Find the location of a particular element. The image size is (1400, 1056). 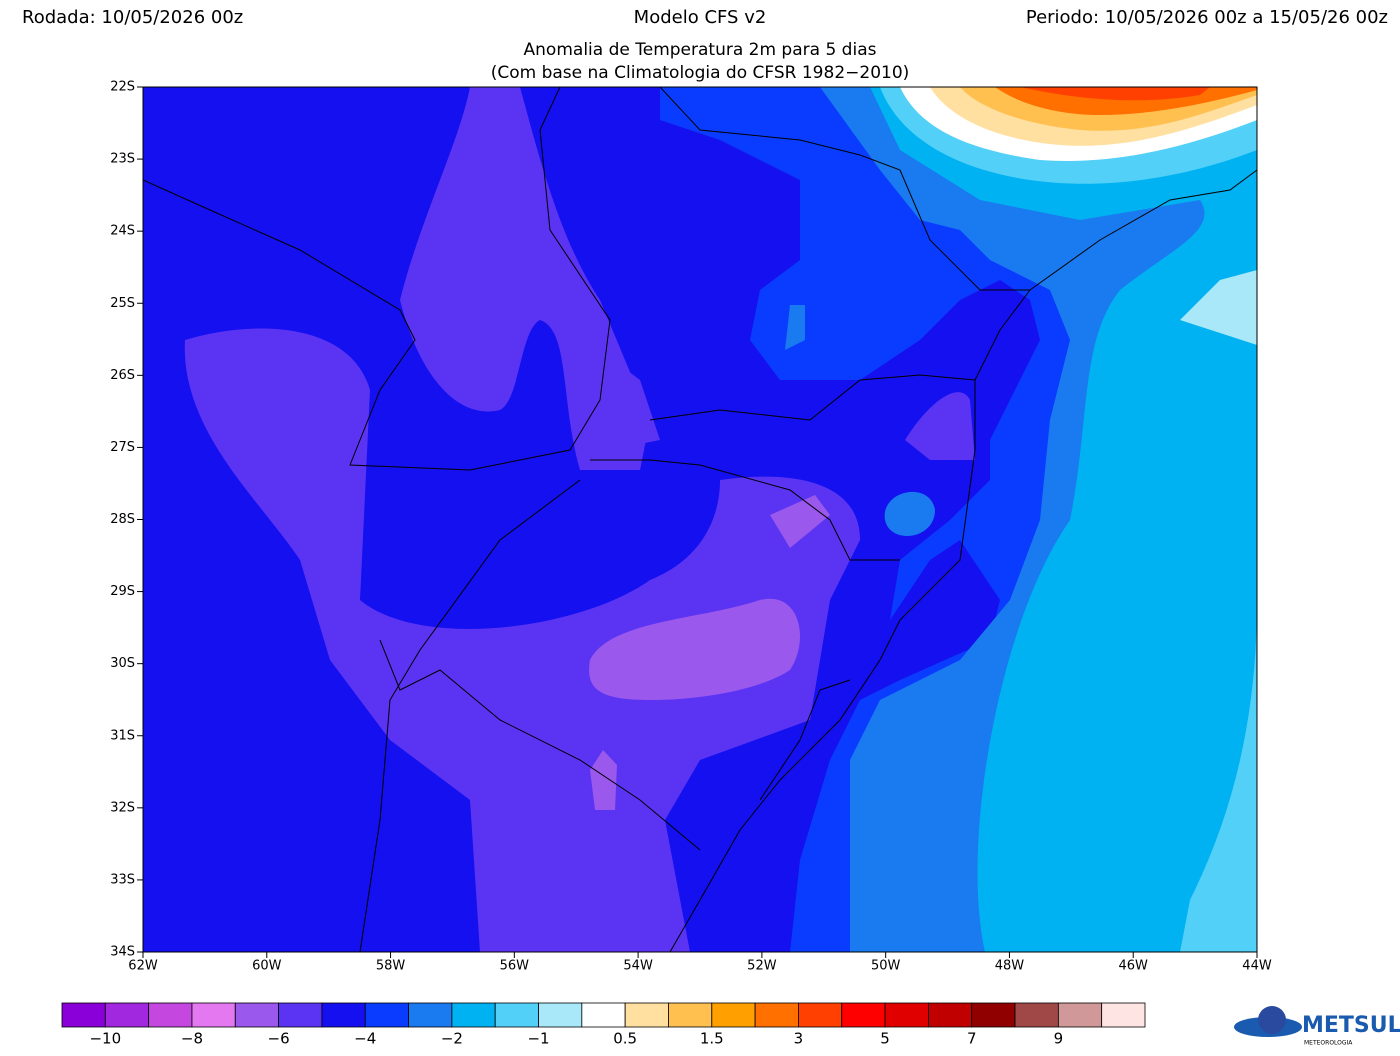

colorbar-label: −10 is located at coordinates (105, 1039).